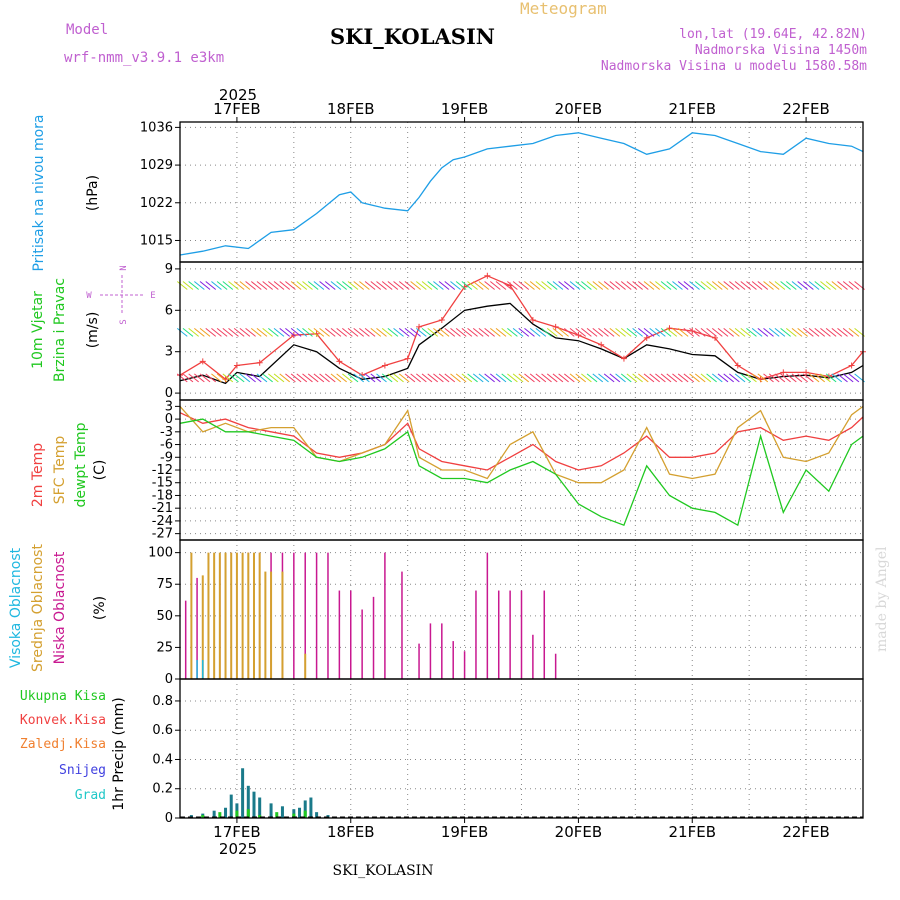  What do you see at coordinates (162, 701) in the screenshot?
I see `precip_1hr-ytick-label: 0.8` at bounding box center [162, 701].